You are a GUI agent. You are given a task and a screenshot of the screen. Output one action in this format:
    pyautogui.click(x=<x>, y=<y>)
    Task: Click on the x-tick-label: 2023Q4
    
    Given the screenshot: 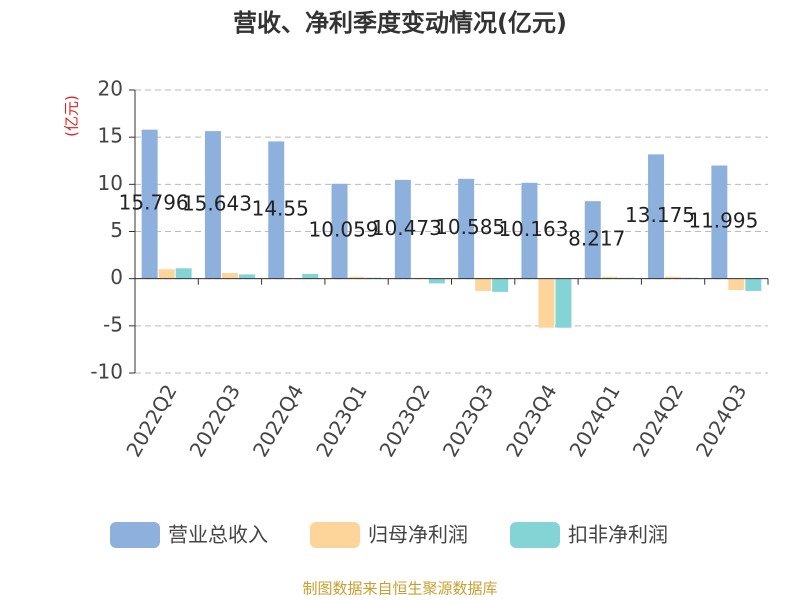 What is the action you would take?
    pyautogui.click(x=531, y=420)
    